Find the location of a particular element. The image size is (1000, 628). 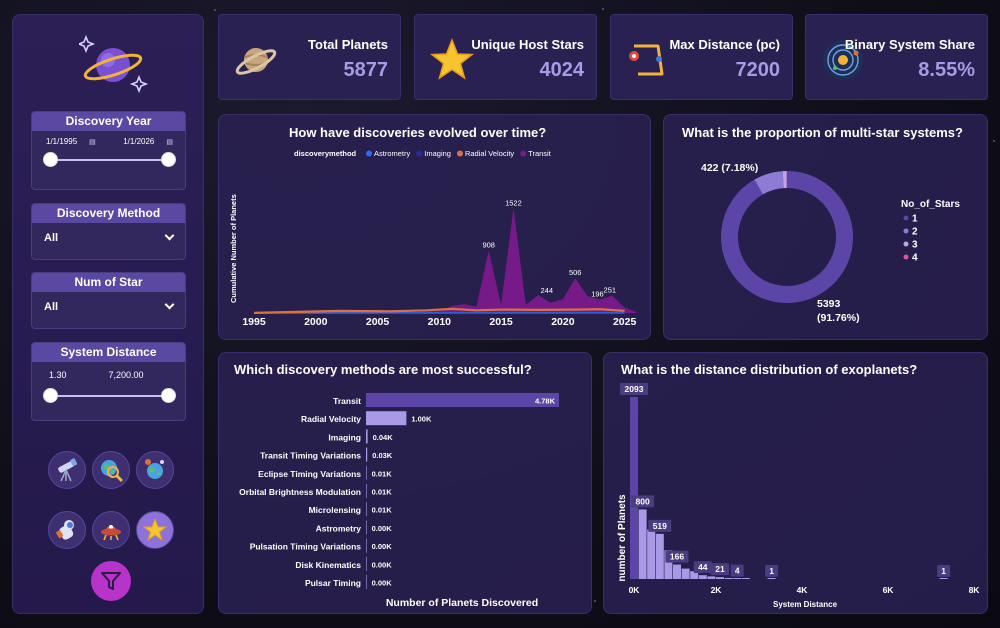

series-radial-velocity-line is located at coordinates (439, 310).